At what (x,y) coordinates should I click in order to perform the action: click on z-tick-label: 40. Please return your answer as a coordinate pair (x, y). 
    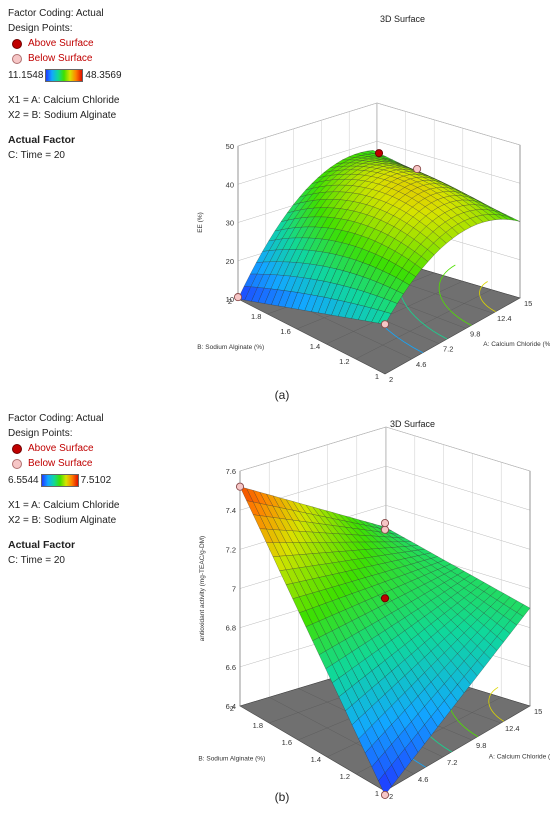
    Looking at the image, I should click on (230, 184).